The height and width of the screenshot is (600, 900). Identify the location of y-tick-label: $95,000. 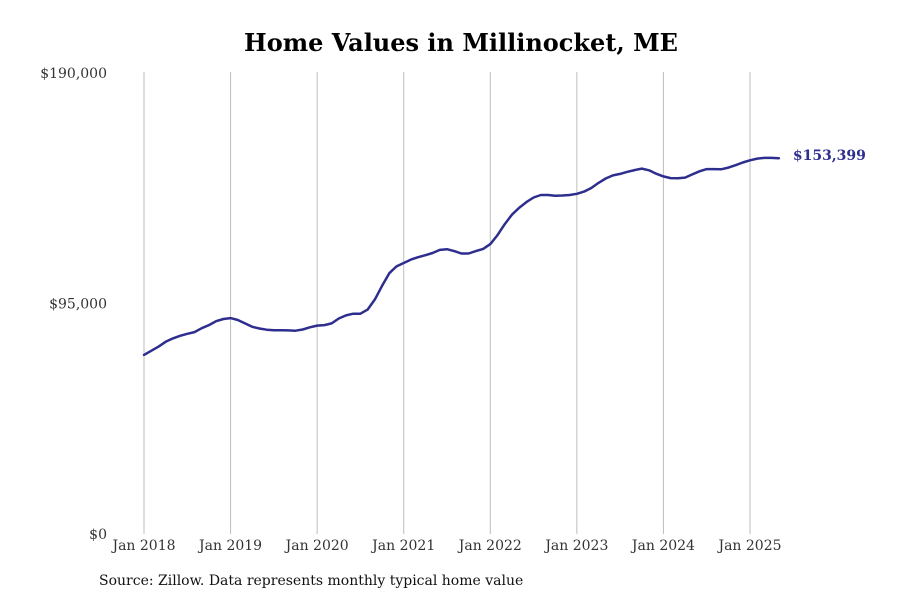
(78, 305).